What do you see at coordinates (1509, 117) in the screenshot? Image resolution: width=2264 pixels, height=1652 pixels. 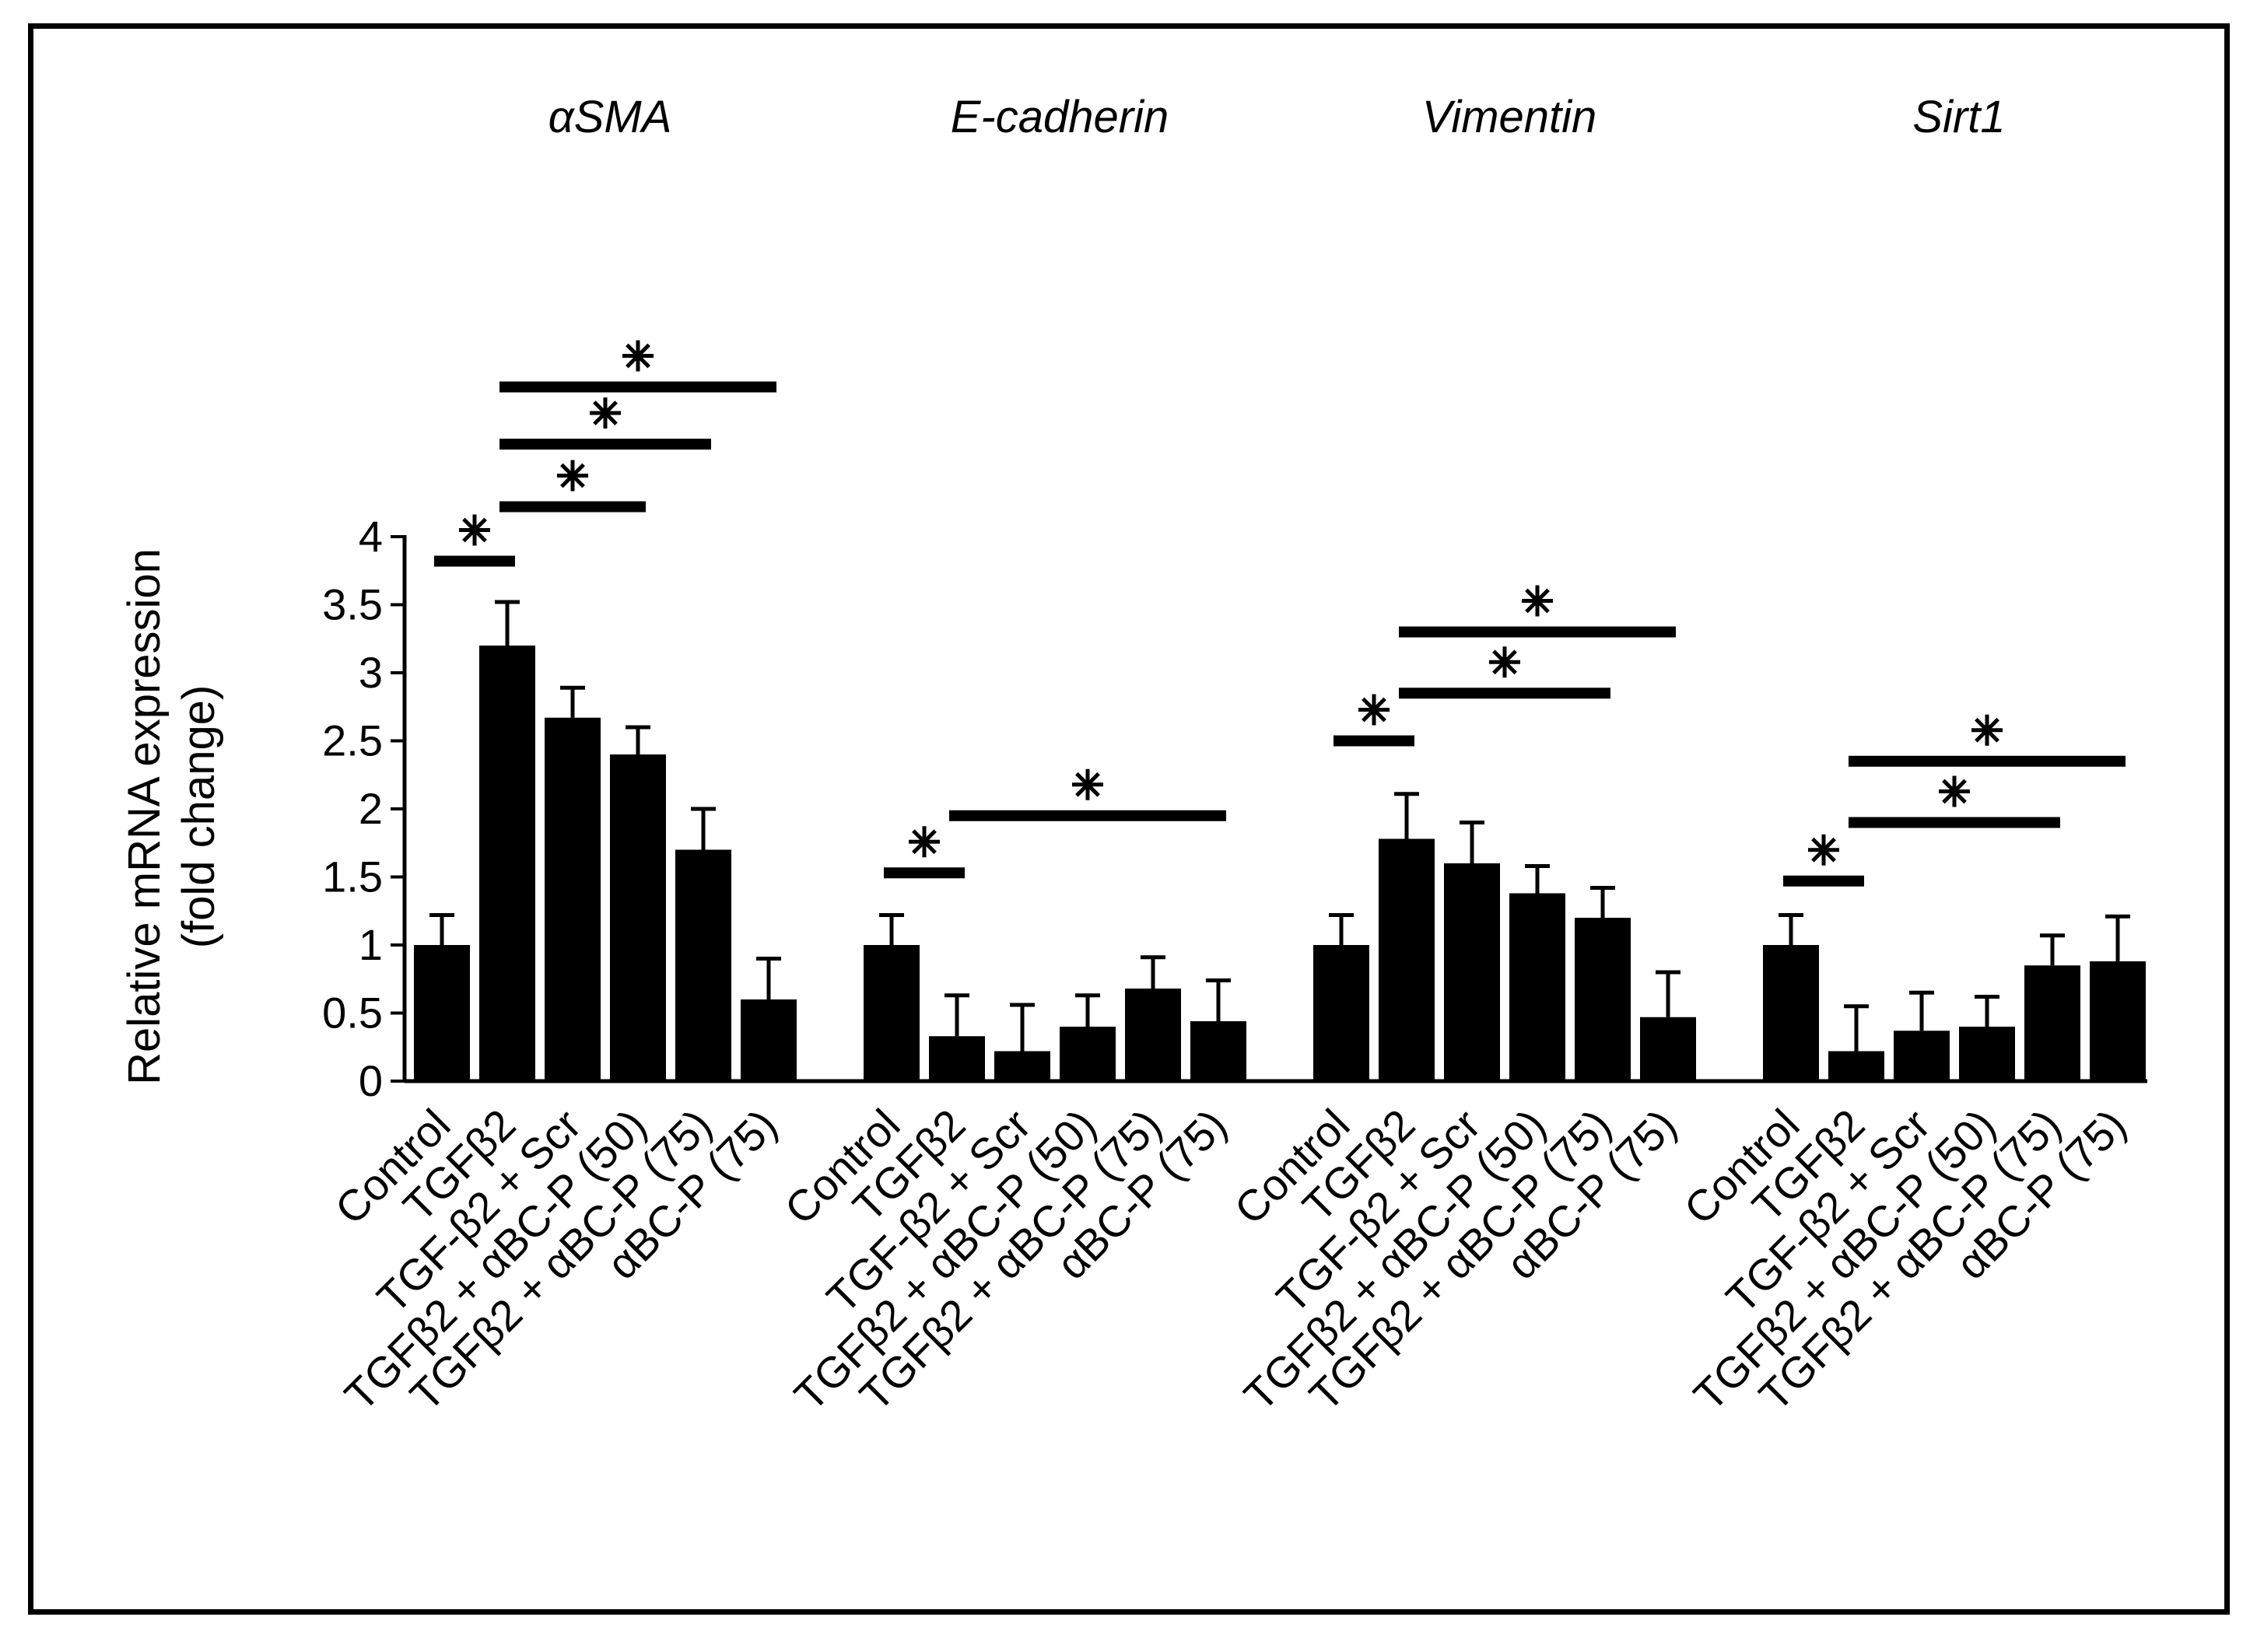 I see `gene-title: Vimentin` at bounding box center [1509, 117].